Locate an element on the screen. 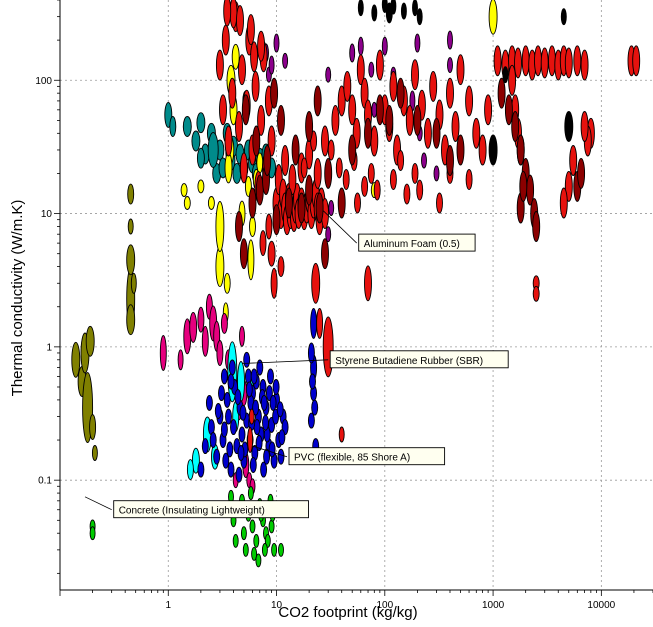  y-axis-label: Thermal conductivity (W/m.K) is located at coordinates (17, 298).